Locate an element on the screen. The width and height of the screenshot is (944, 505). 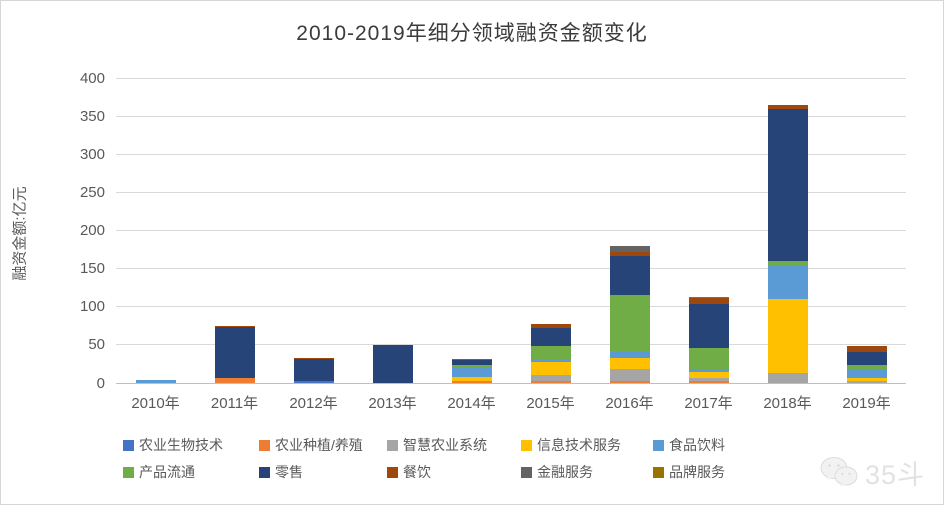
bar-segment-2019年-智慧农业系统 is located at coordinates (866, 381).